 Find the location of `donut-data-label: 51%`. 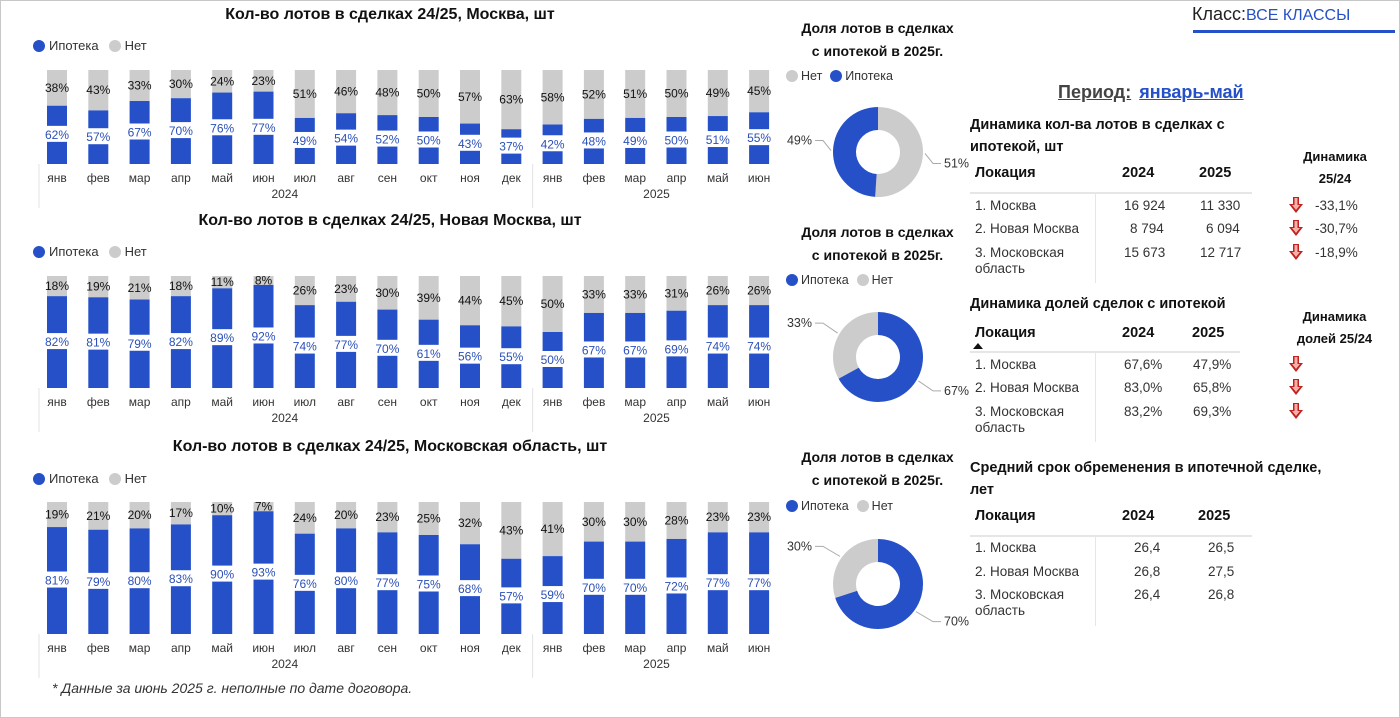

donut-data-label: 51% is located at coordinates (956, 163).